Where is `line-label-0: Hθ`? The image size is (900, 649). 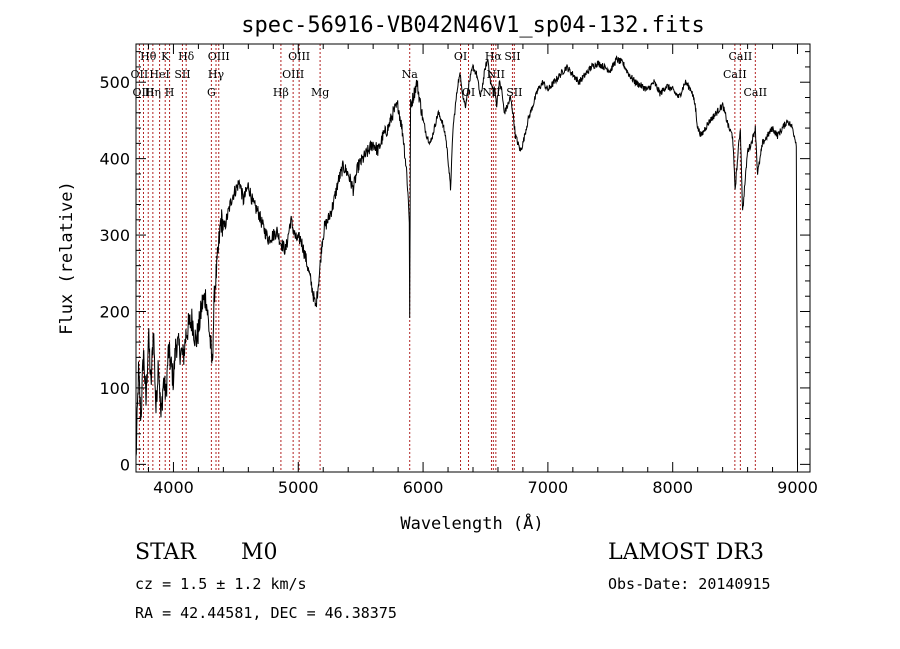
line-label-0: Hθ is located at coordinates (148, 56).